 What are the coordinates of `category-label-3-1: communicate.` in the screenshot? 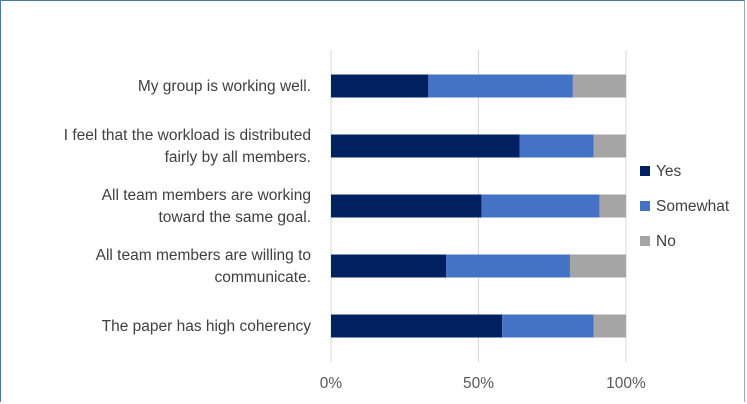 It's located at (263, 277).